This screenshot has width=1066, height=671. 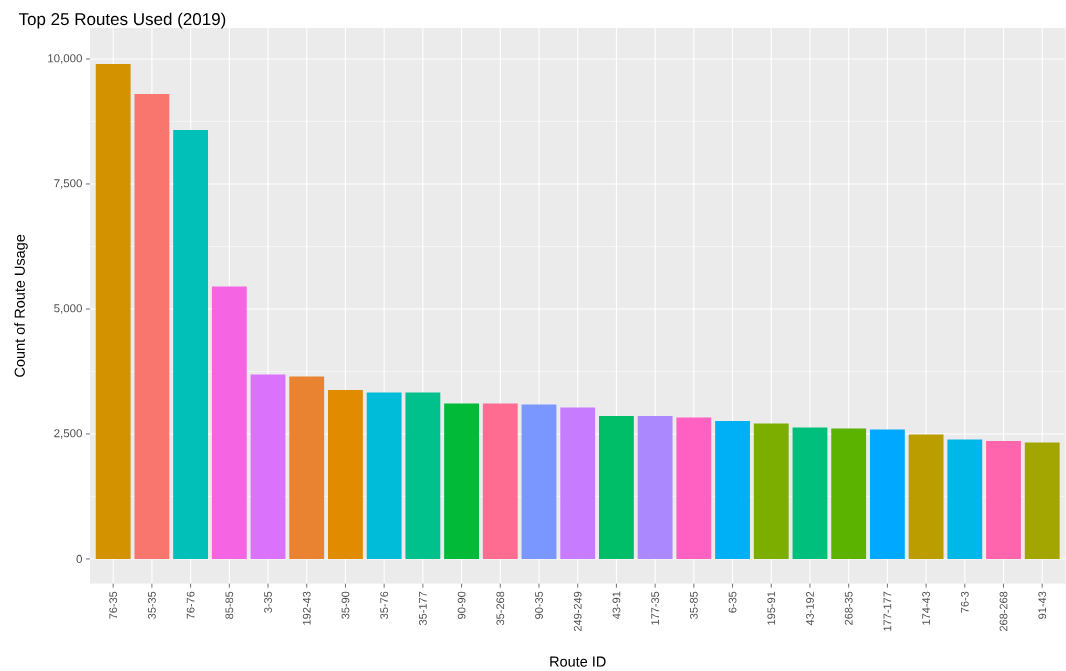 I want to click on x-tick-label: 76-76, so click(x=190, y=605).